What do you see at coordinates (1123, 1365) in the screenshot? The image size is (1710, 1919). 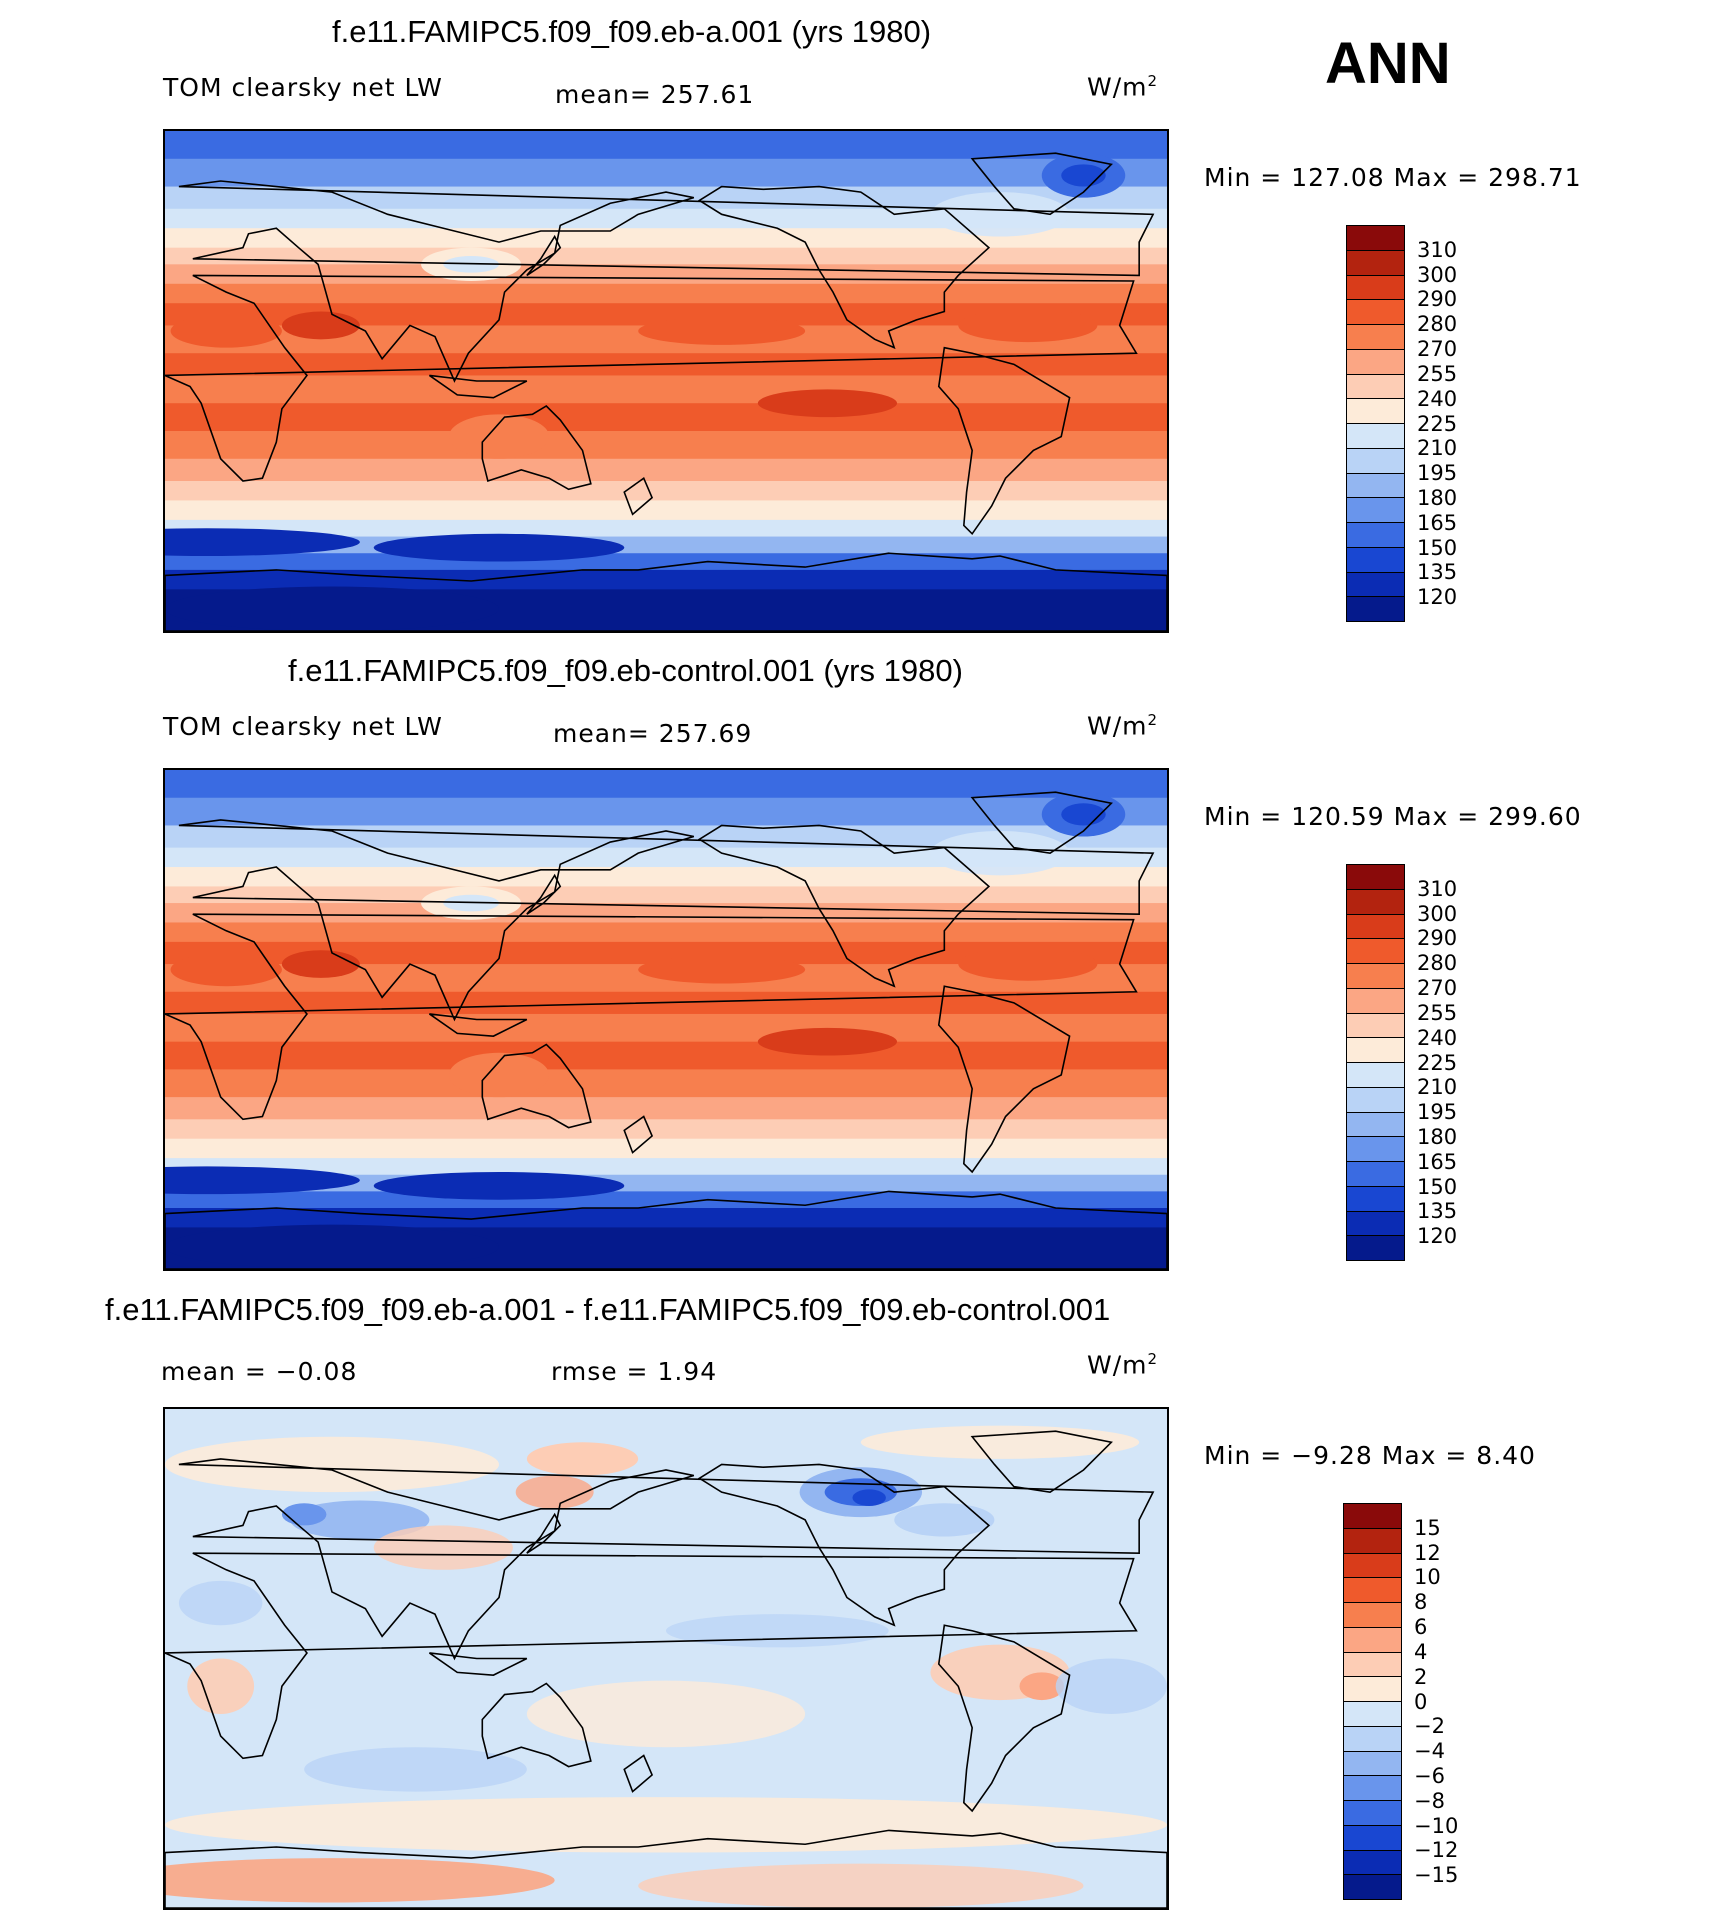 I see `panel-3-units: W/m2` at bounding box center [1123, 1365].